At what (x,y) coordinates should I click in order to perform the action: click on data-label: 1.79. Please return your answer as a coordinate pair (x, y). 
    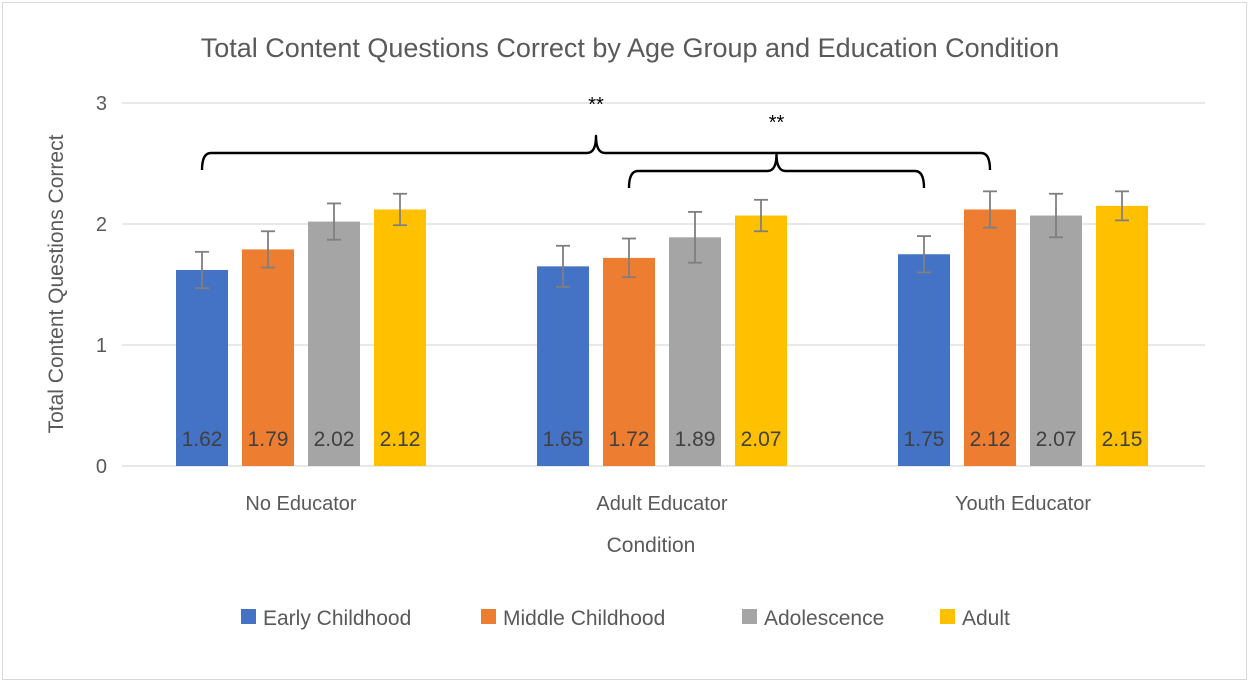
    Looking at the image, I should click on (268, 439).